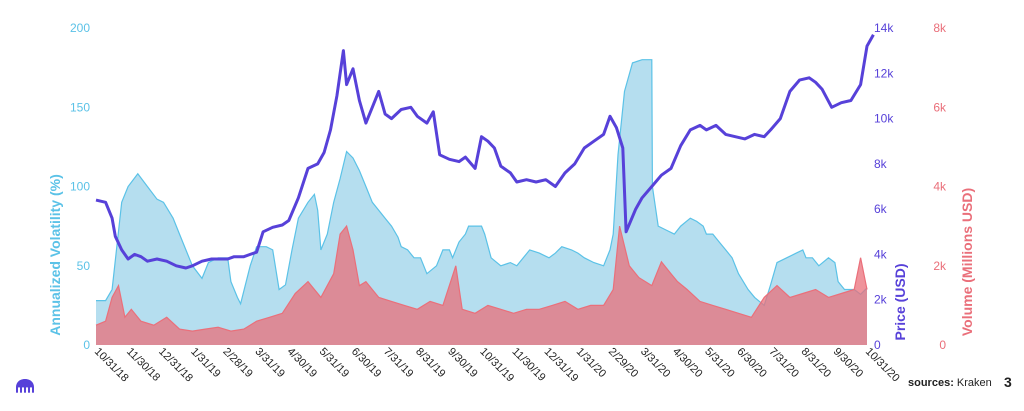  Describe the element at coordinates (462, 363) in the screenshot. I see `x-tick-label: 9/30/19` at that location.